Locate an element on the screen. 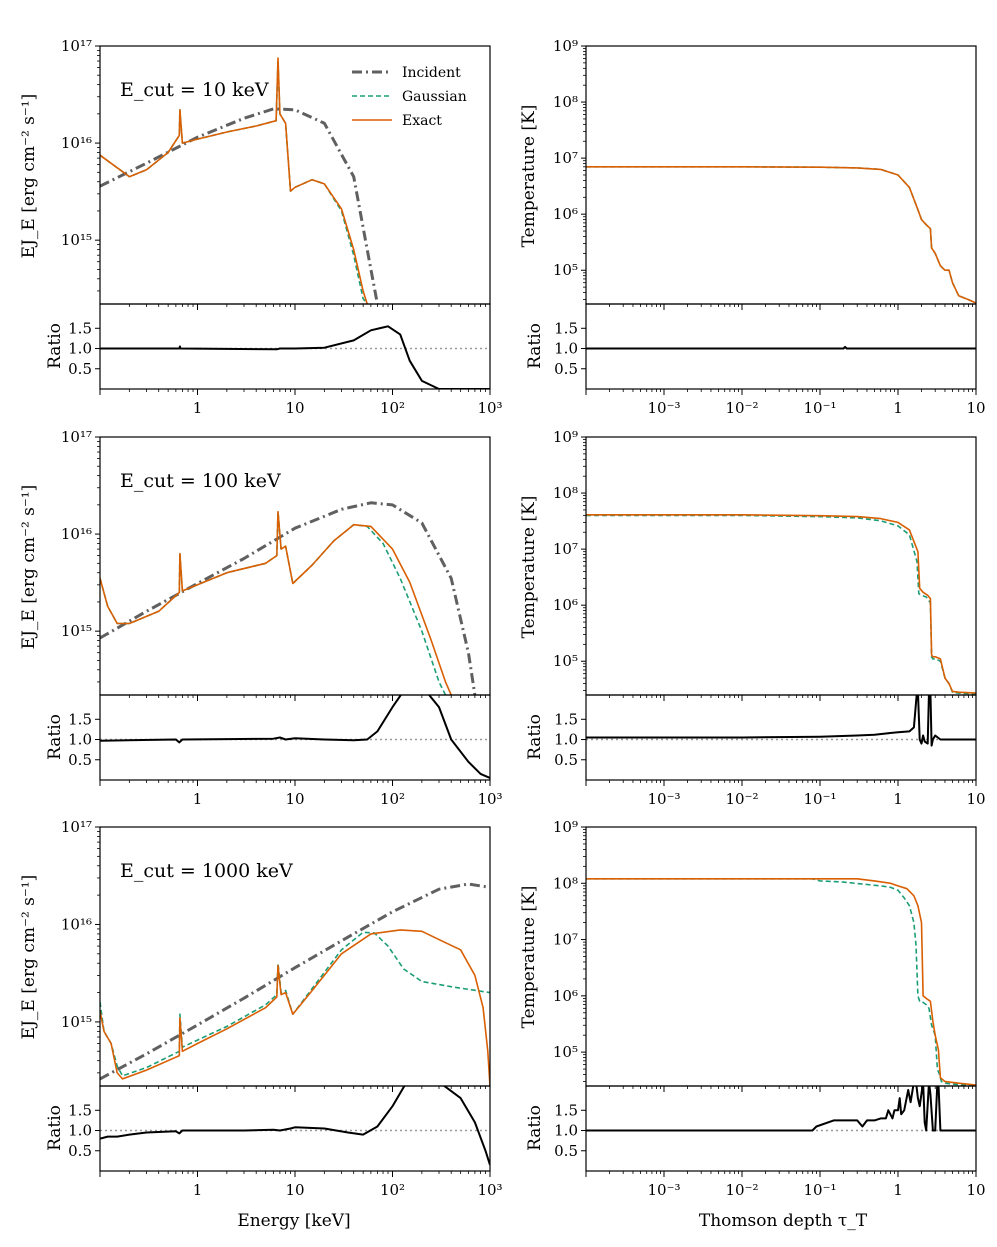 The height and width of the screenshot is (1247, 997). ratio-ylabel-left-row-2: Ratio is located at coordinates (55, 737).